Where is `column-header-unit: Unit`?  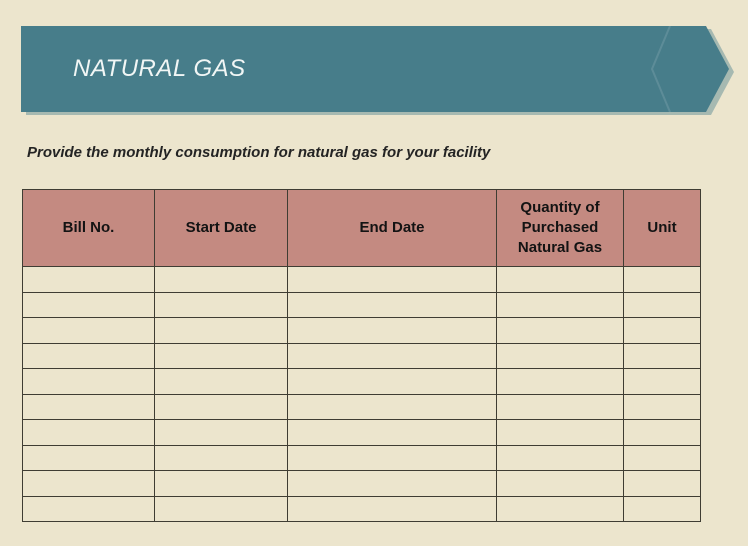 column-header-unit: Unit is located at coordinates (662, 228).